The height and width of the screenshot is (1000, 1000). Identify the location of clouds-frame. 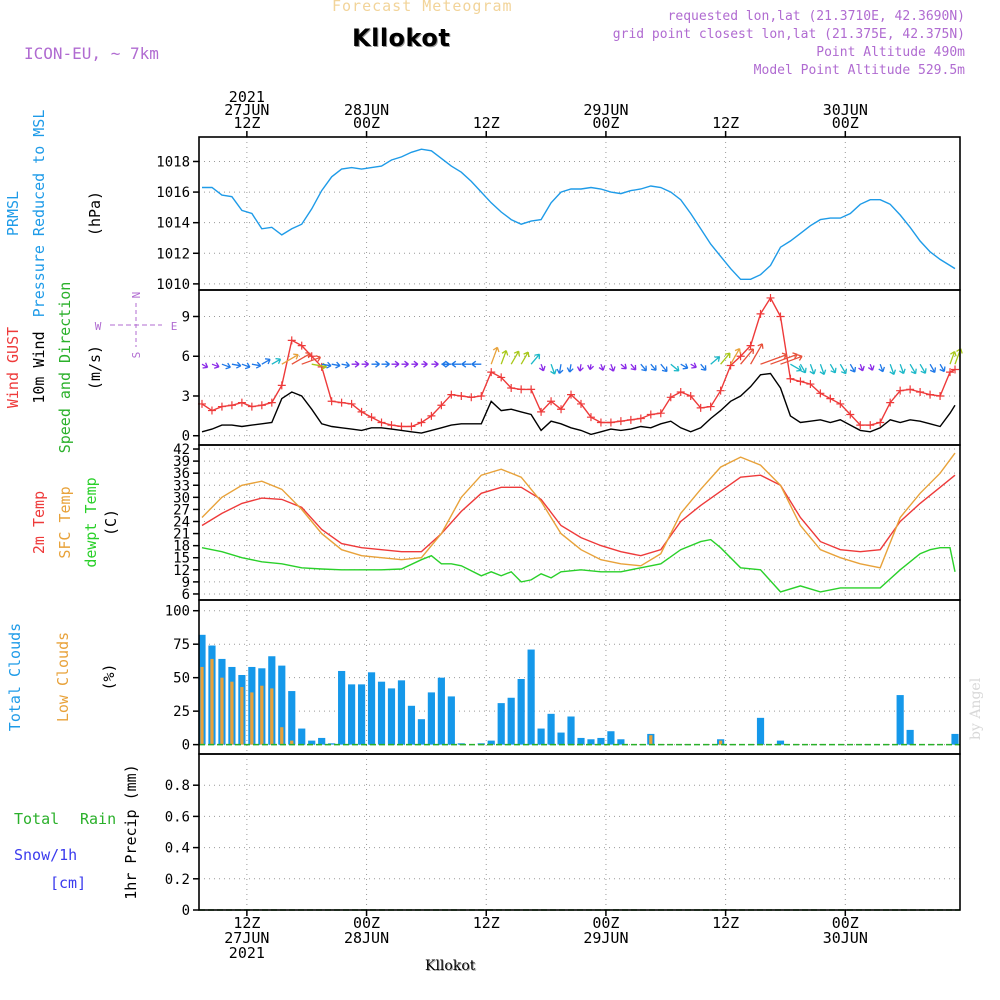
(579, 677).